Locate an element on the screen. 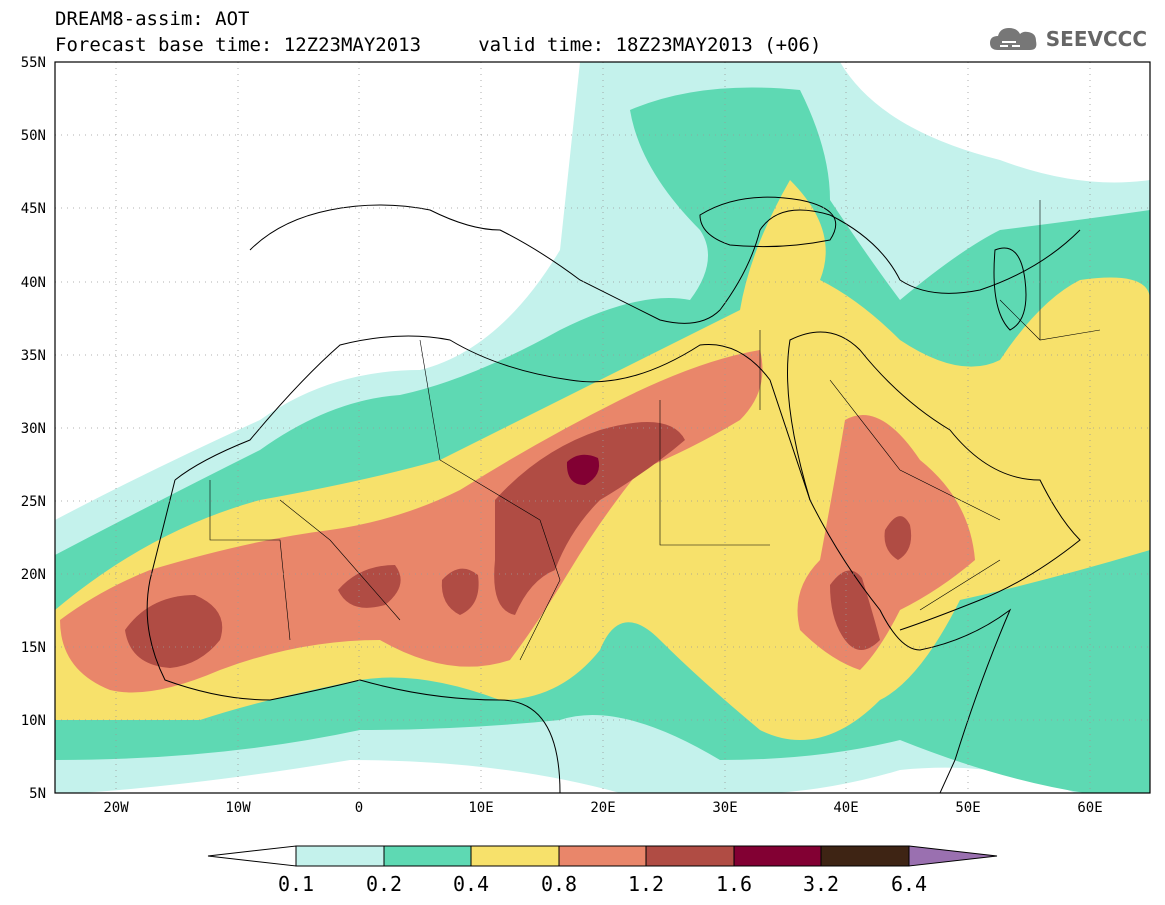 The image size is (1165, 905). brand-logo: SEEVCCC is located at coordinates (1067, 39).